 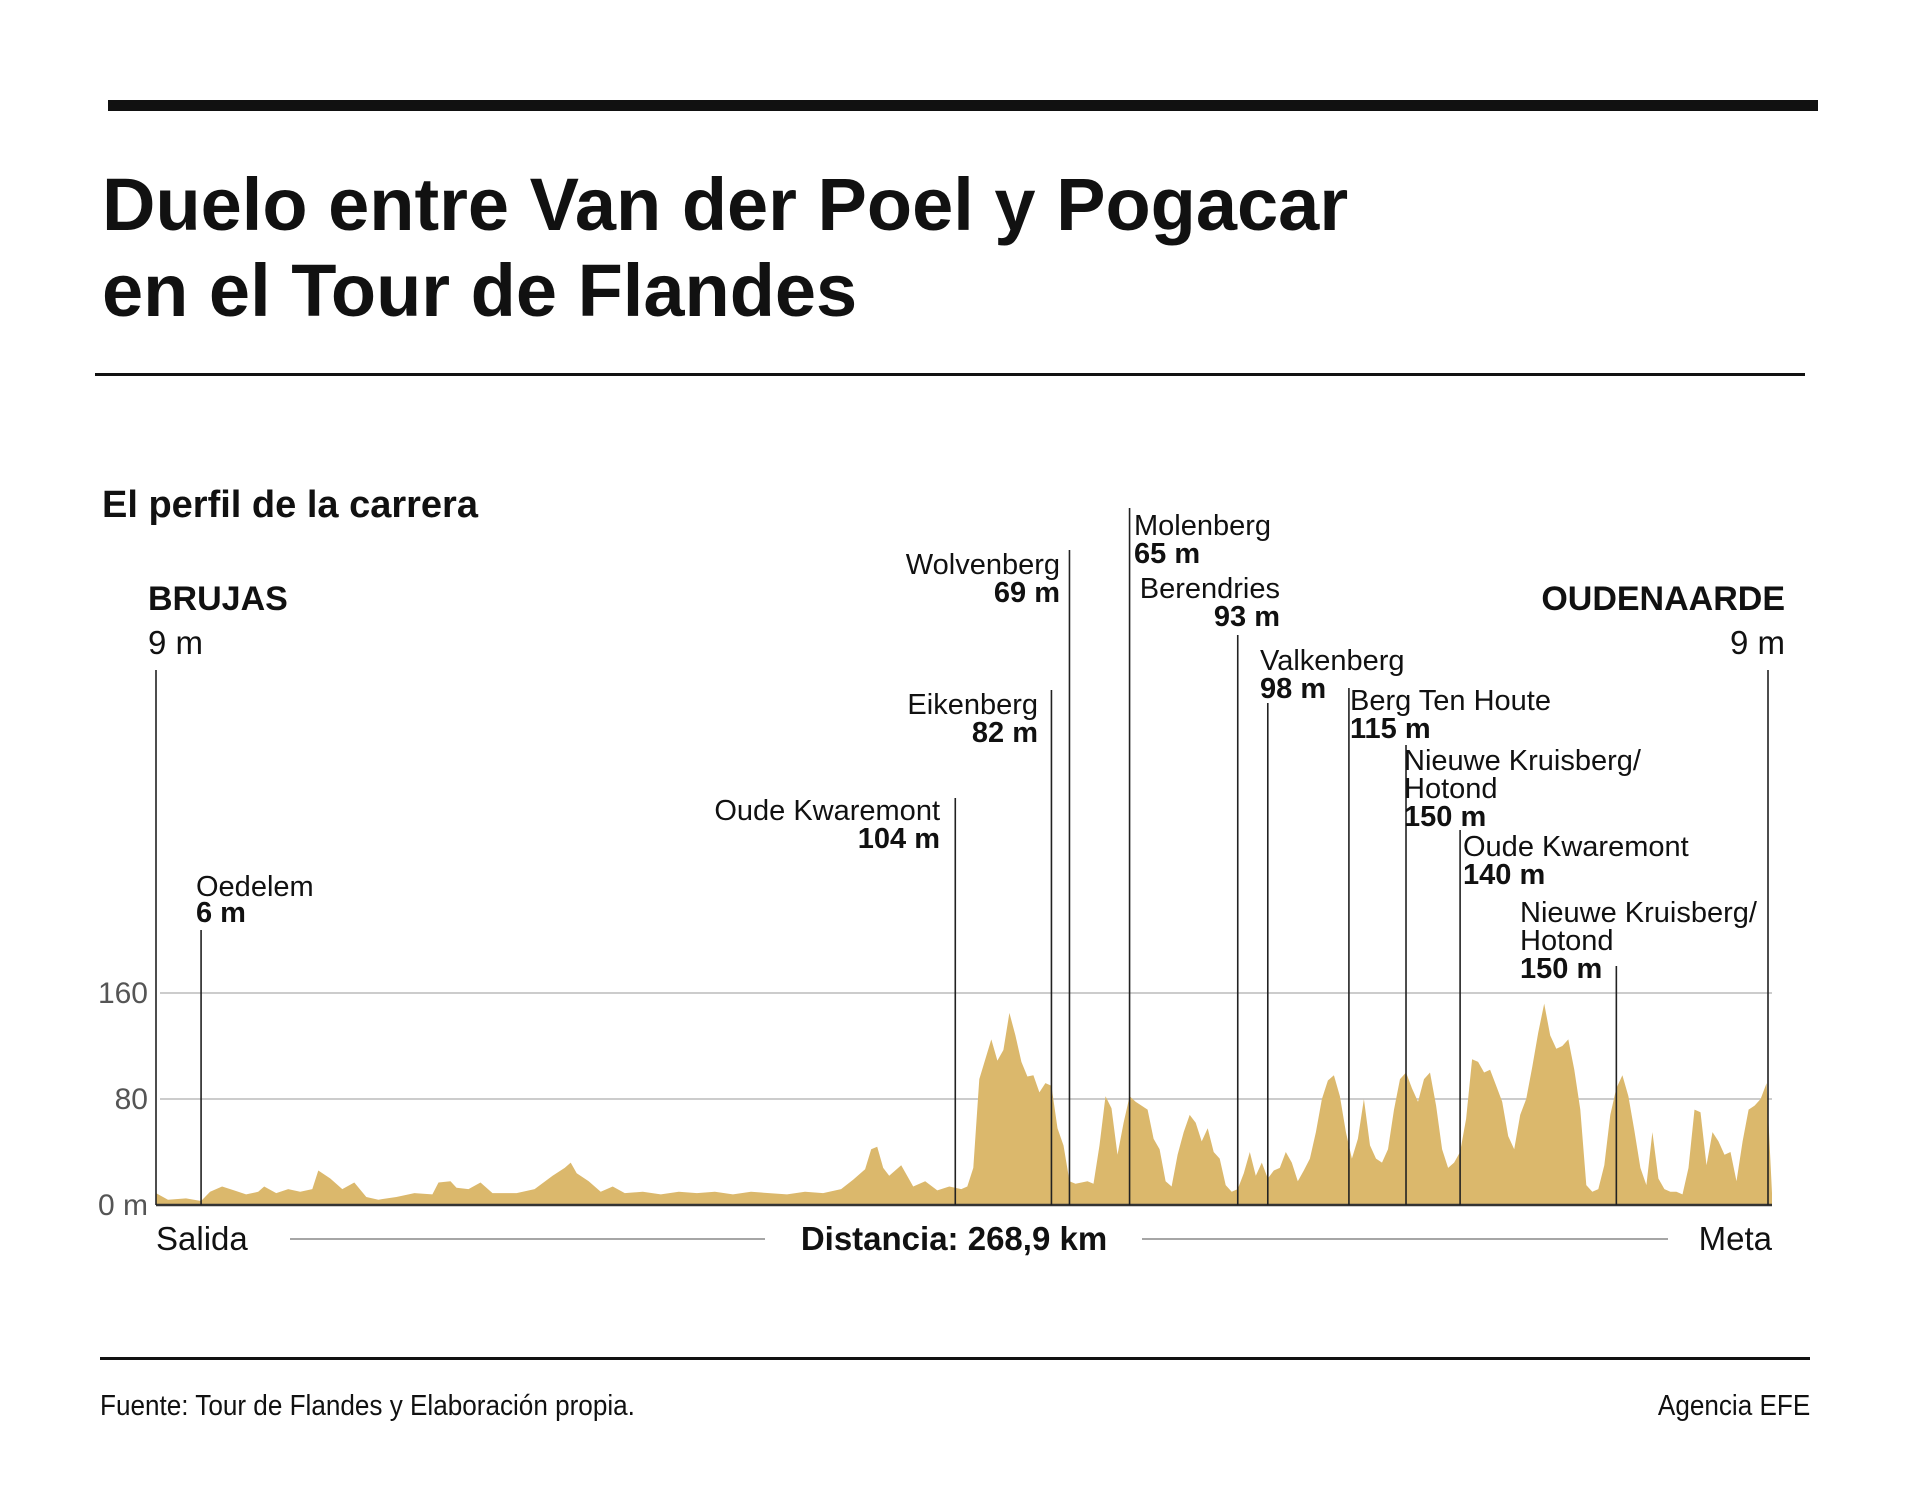 What do you see at coordinates (255, 887) in the screenshot?
I see `climb-name-label: Oedelem` at bounding box center [255, 887].